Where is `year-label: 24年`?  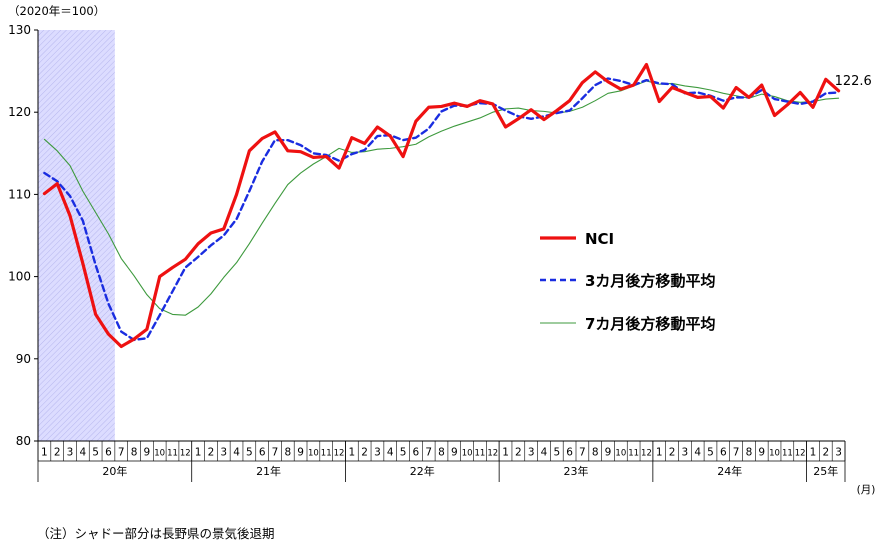
year-label: 24年 is located at coordinates (729, 471).